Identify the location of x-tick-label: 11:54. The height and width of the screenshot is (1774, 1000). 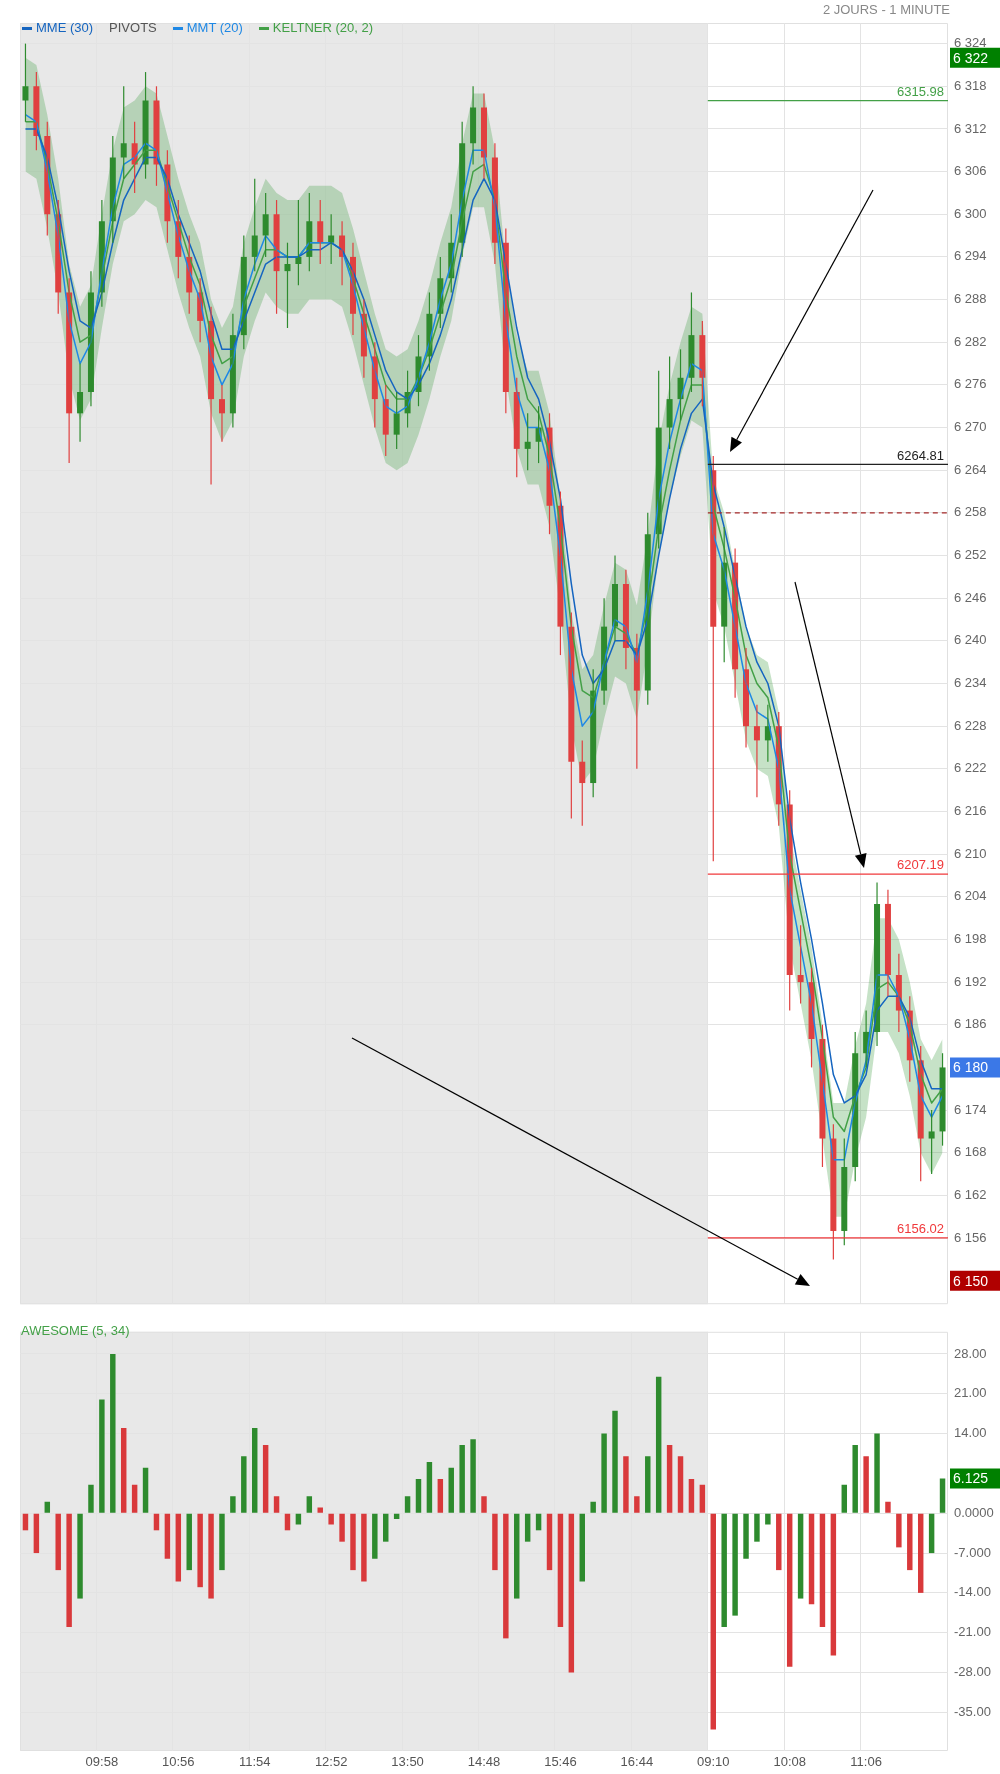
(254, 1762).